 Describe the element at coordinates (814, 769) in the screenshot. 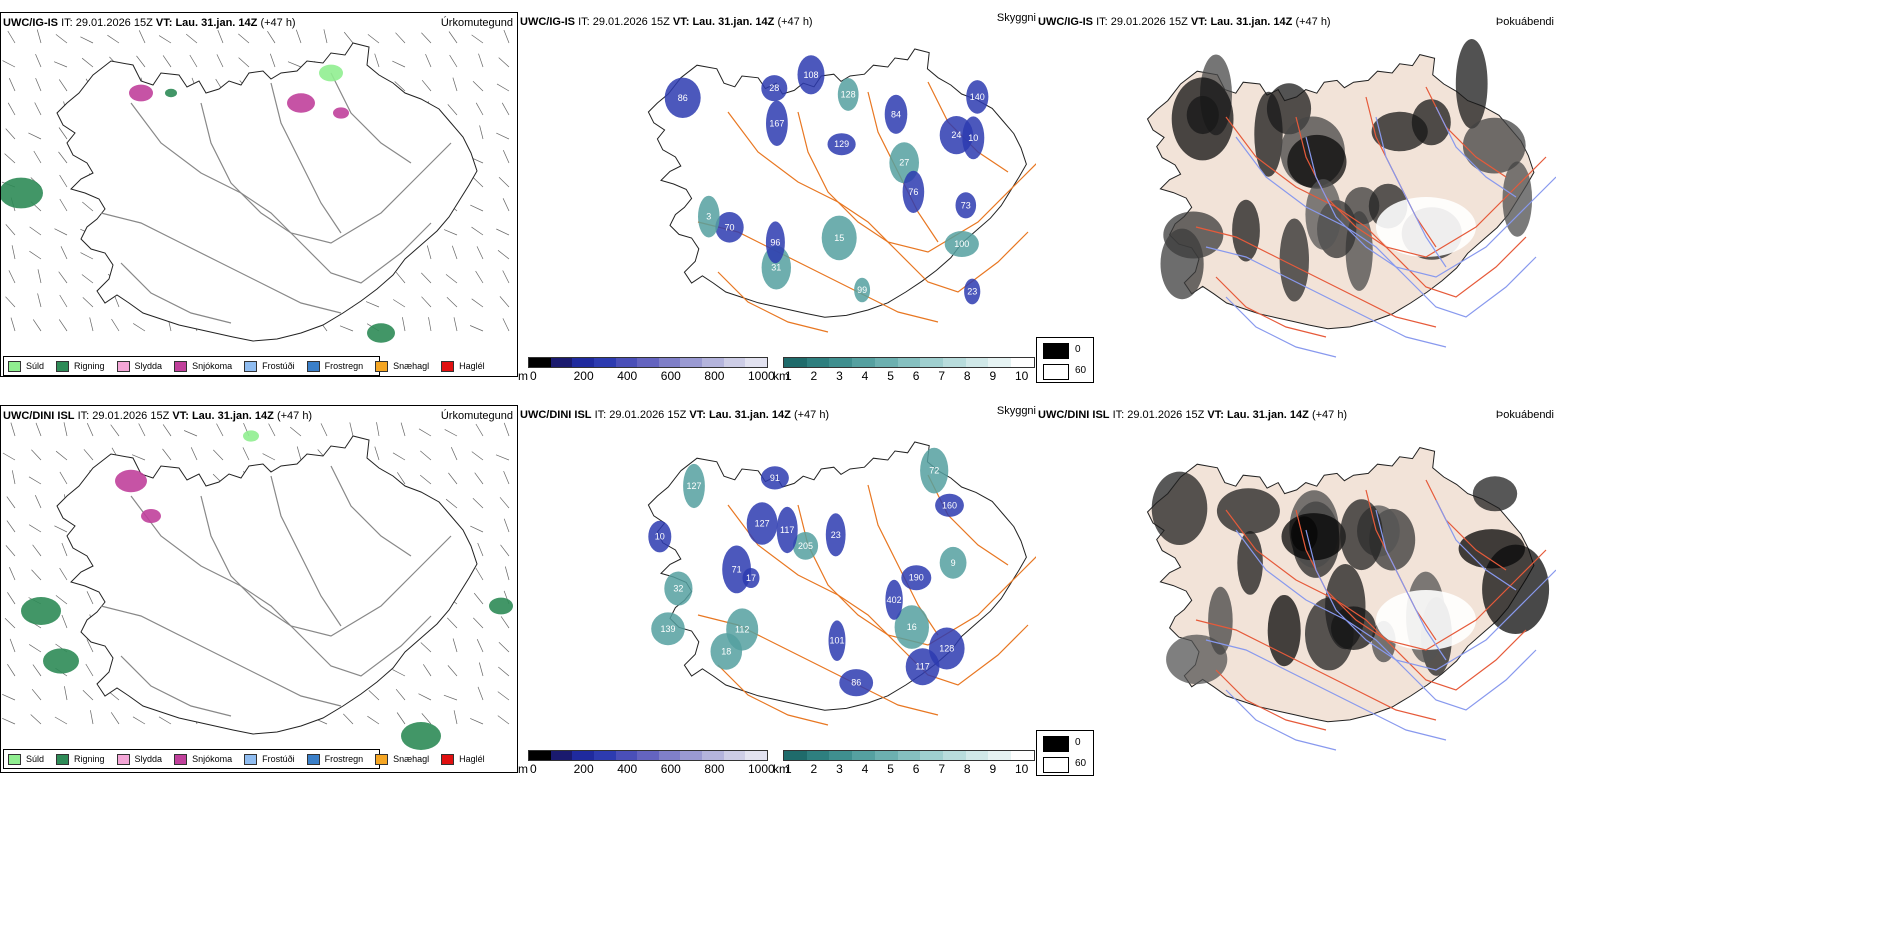

I see `distance-colorbar-tick-label: 2` at that location.